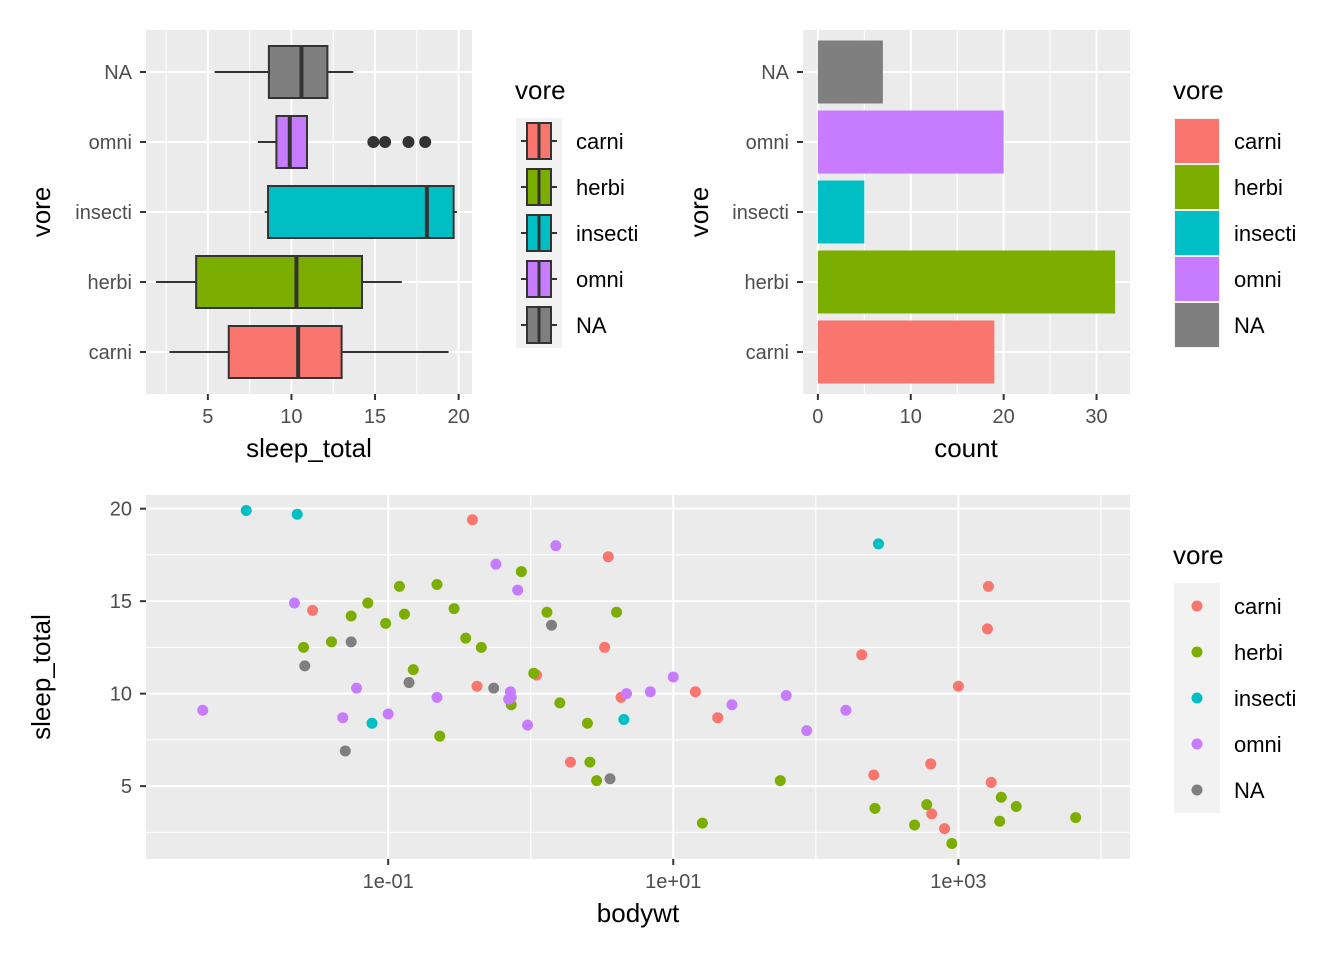 The width and height of the screenshot is (1344, 960). Describe the element at coordinates (361, 212) in the screenshot. I see `box-insecti` at that location.